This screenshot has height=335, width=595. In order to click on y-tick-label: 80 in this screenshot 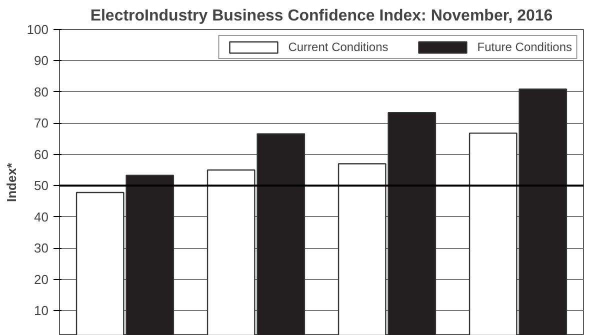, I will do `click(41, 92)`.